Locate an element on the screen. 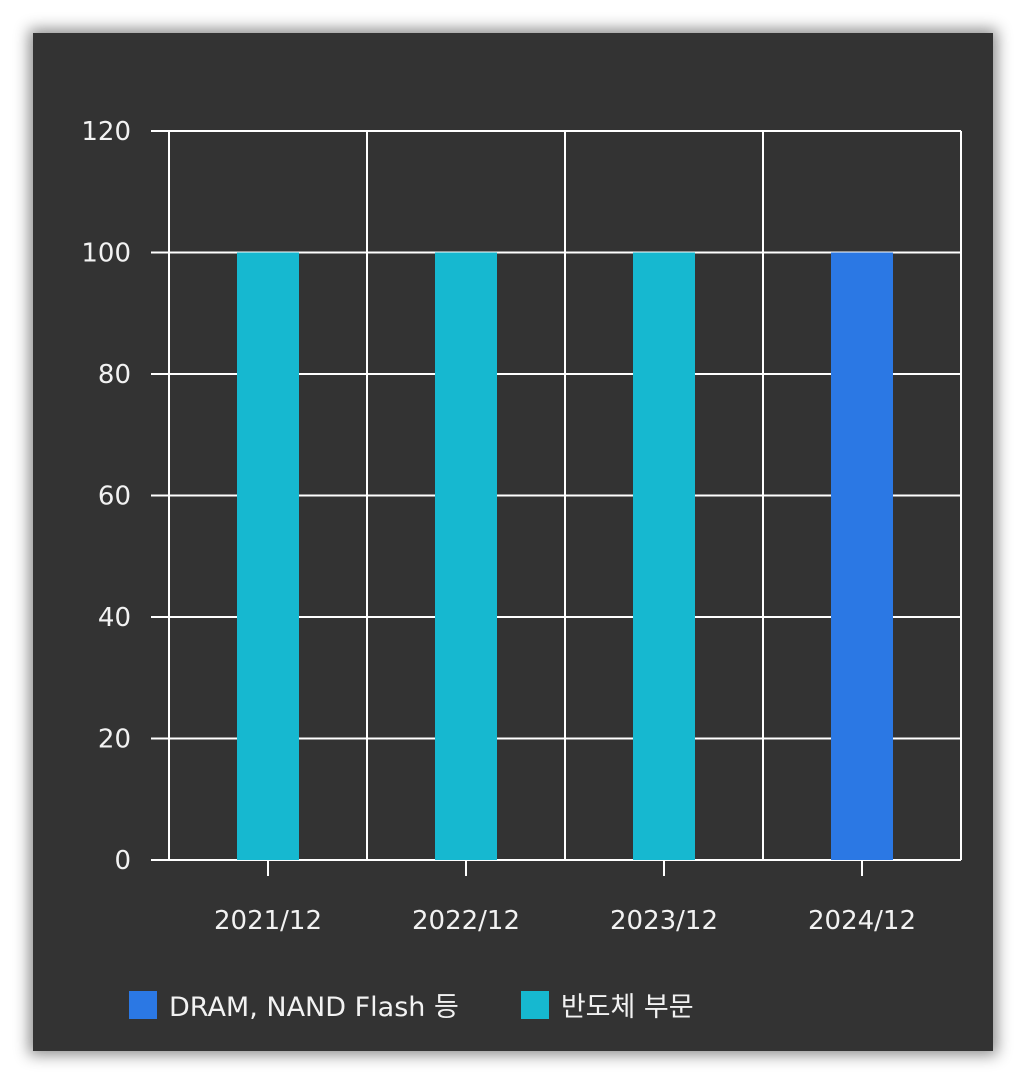  legend-label-dram: DRAM, NAND Flash 등 is located at coordinates (314, 1007).